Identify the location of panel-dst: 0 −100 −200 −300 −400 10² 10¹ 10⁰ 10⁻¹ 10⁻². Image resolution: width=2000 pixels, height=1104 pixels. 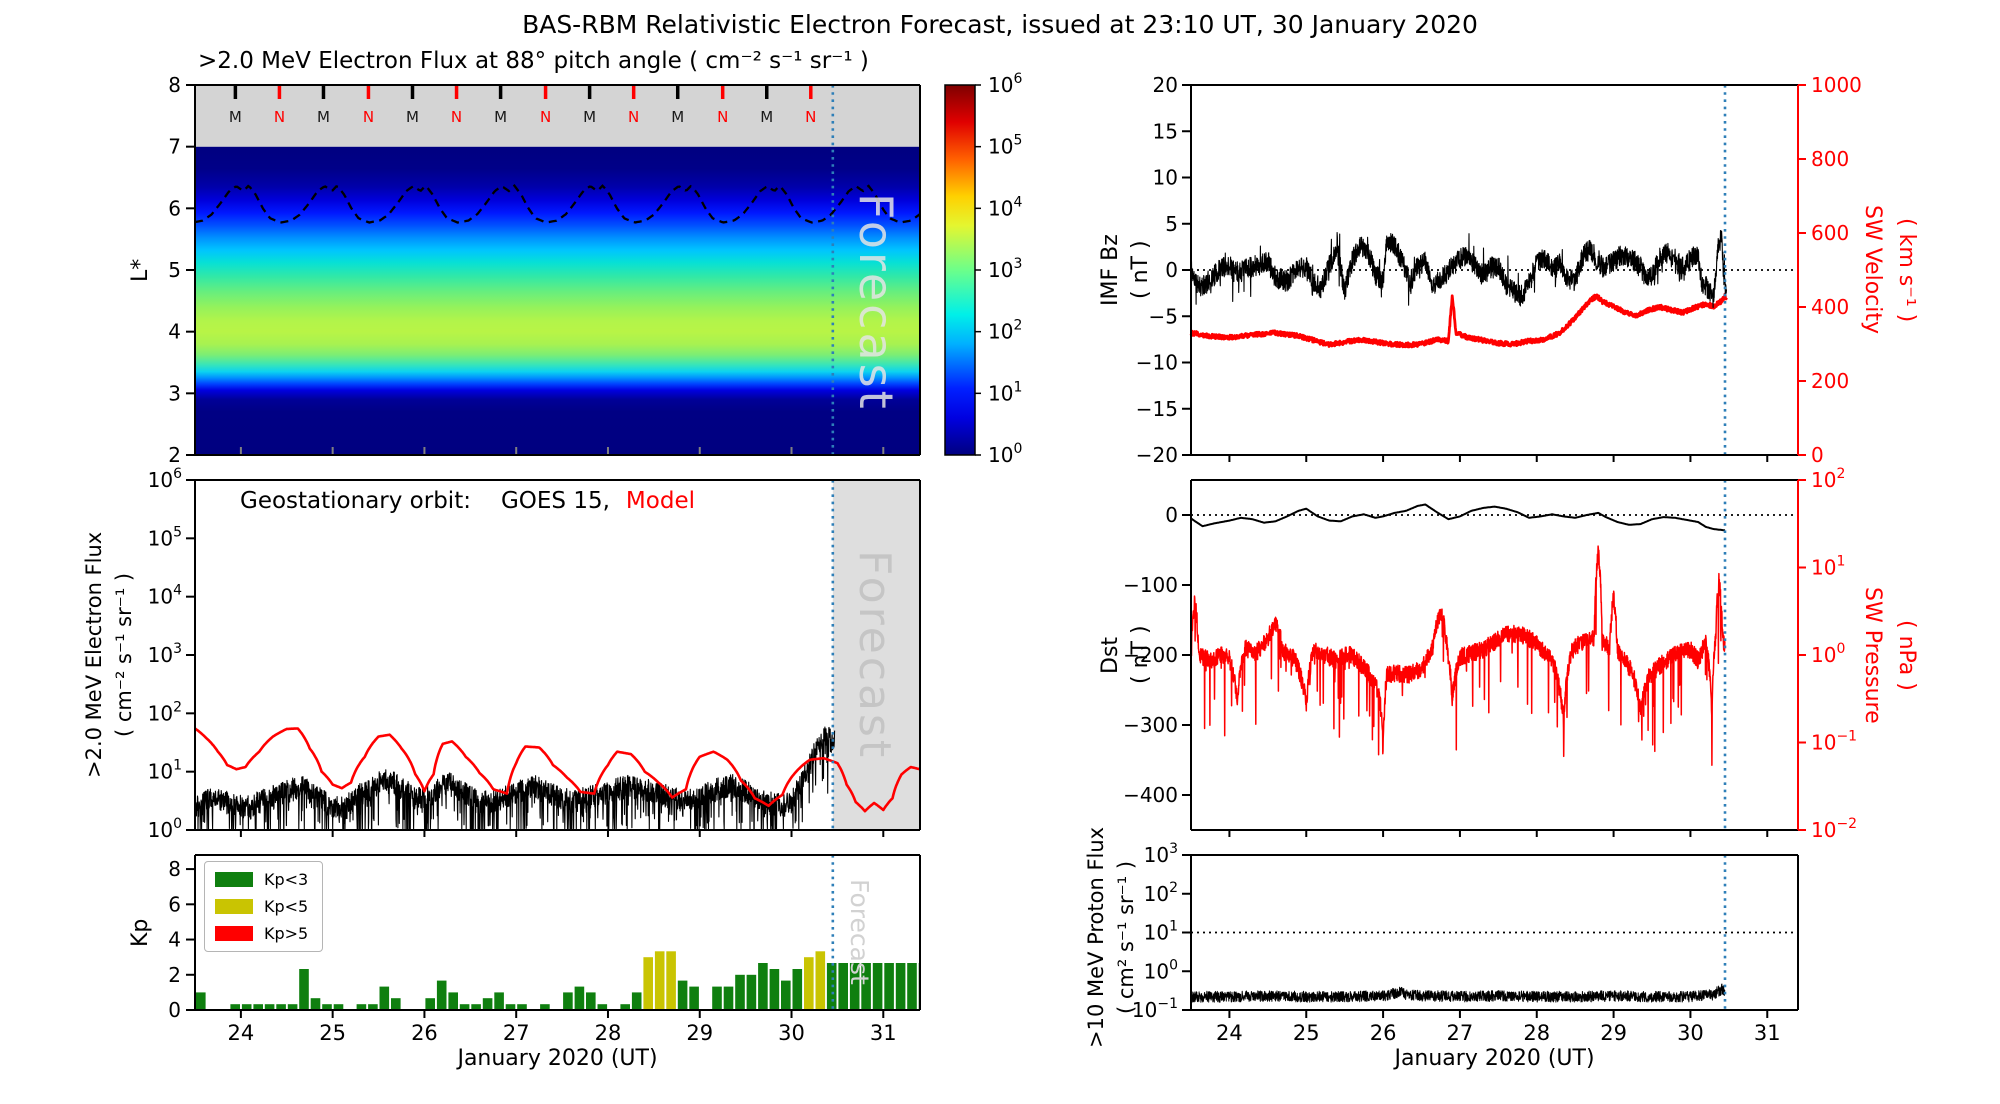
(1490, 654).